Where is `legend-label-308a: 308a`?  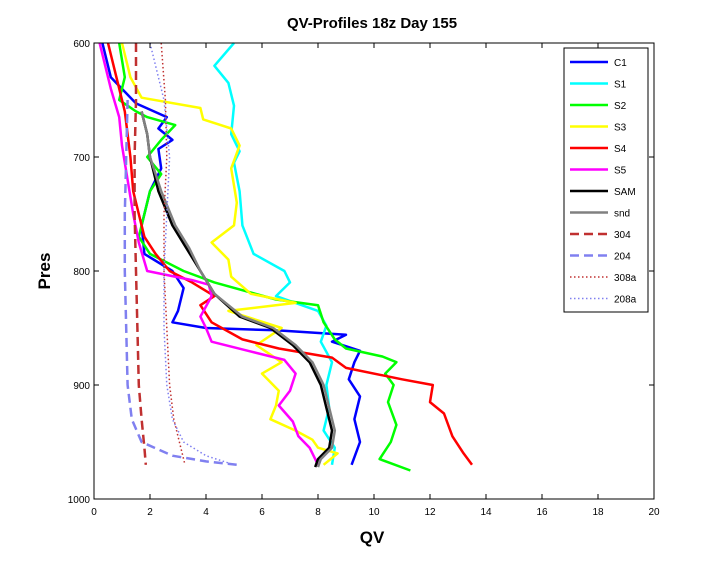 legend-label-308a: 308a is located at coordinates (625, 278).